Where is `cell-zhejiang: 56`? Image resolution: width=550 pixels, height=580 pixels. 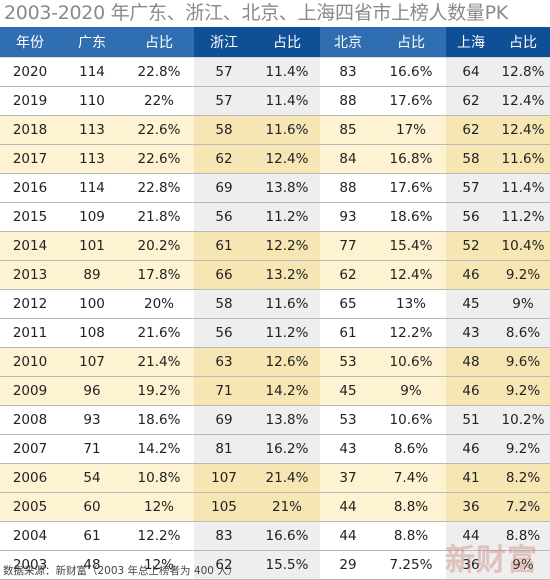
cell-zhejiang: 56 is located at coordinates (224, 217).